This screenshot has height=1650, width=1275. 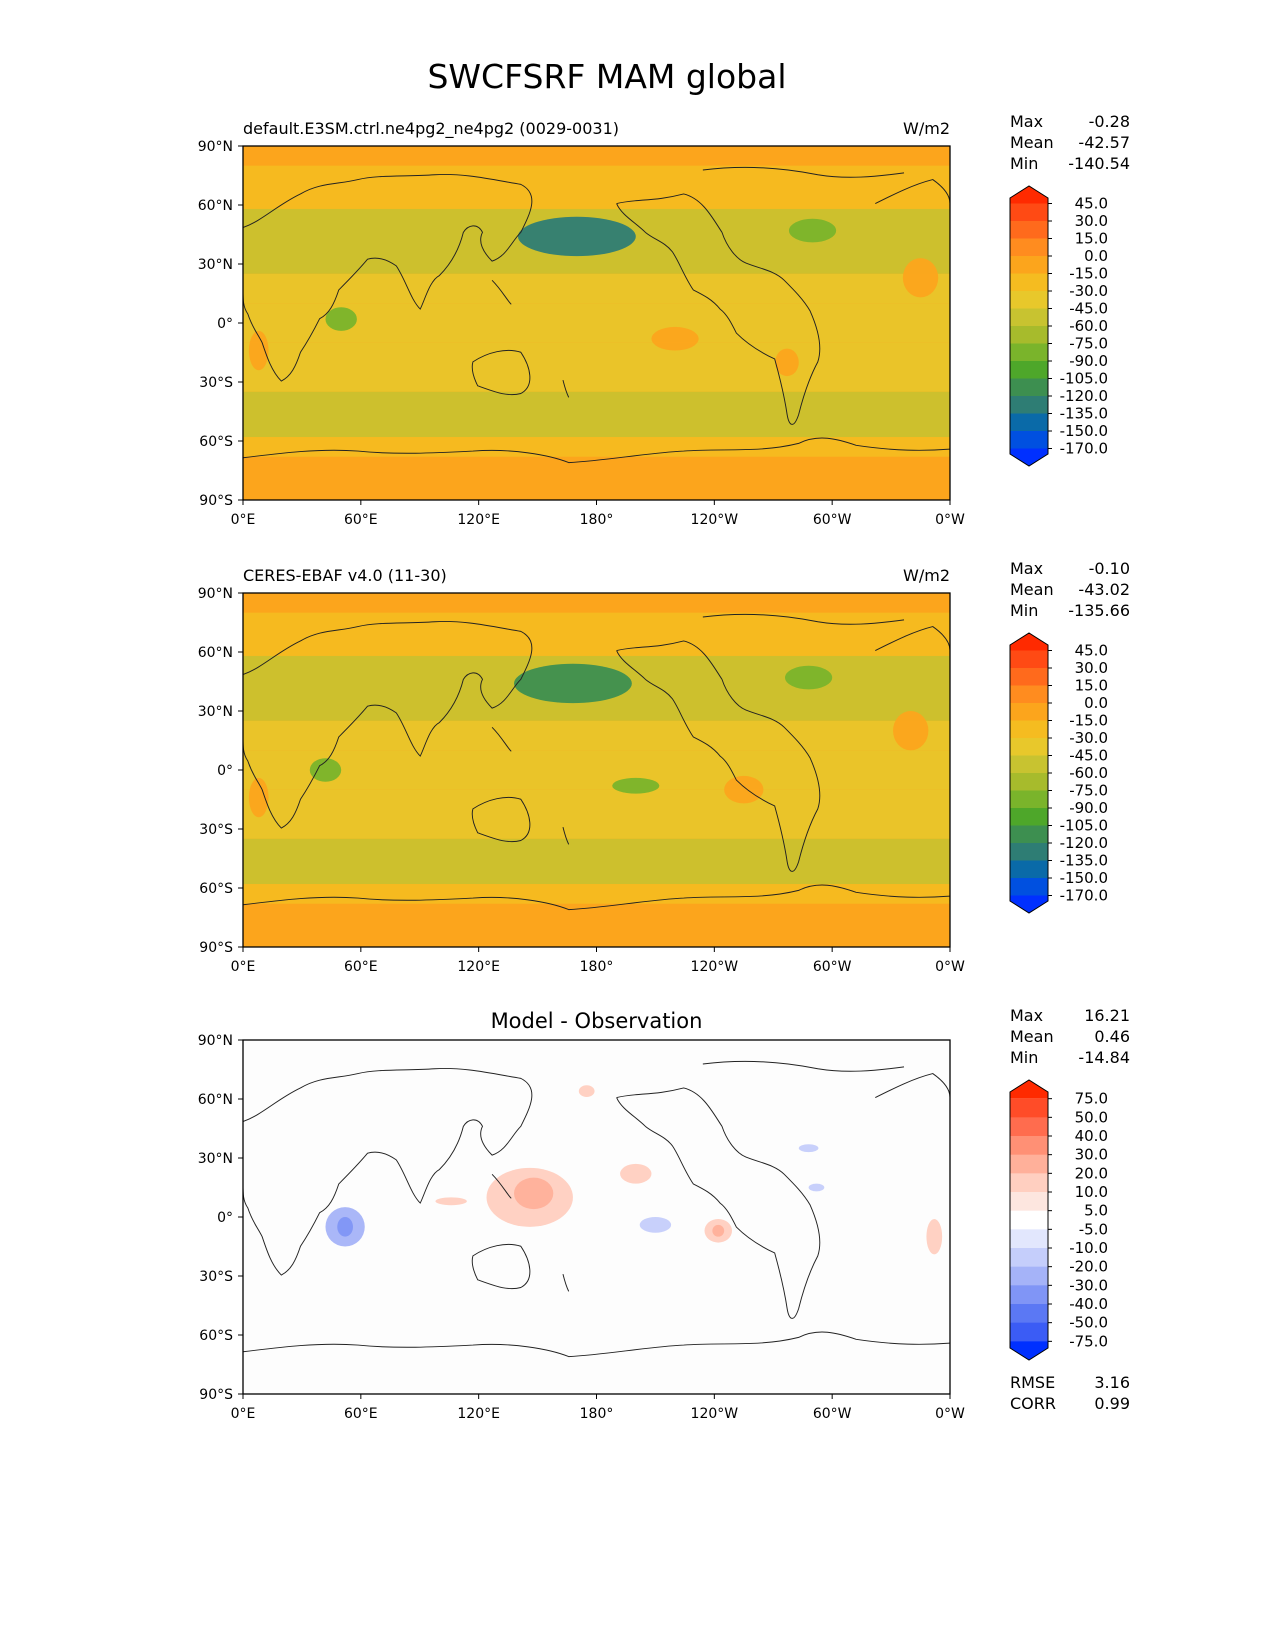 What do you see at coordinates (215, 712) in the screenshot?
I see `lat-tick-label: 30°N` at bounding box center [215, 712].